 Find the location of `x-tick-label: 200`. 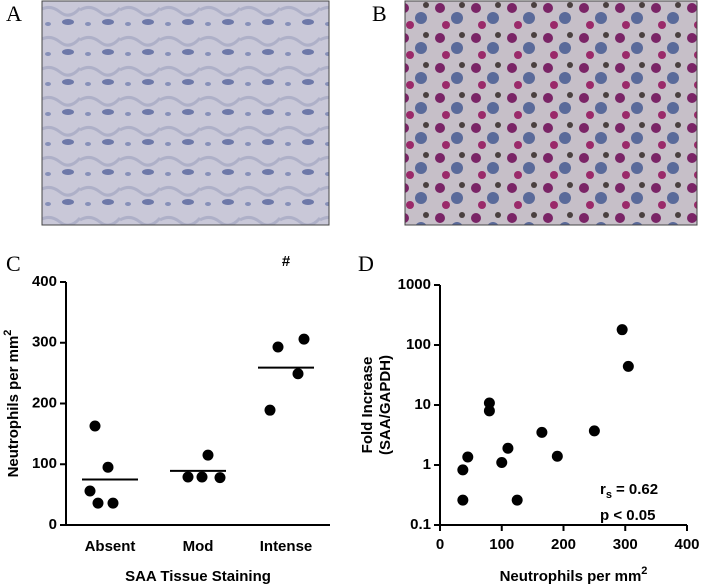

x-tick-label: 200 is located at coordinates (563, 544).